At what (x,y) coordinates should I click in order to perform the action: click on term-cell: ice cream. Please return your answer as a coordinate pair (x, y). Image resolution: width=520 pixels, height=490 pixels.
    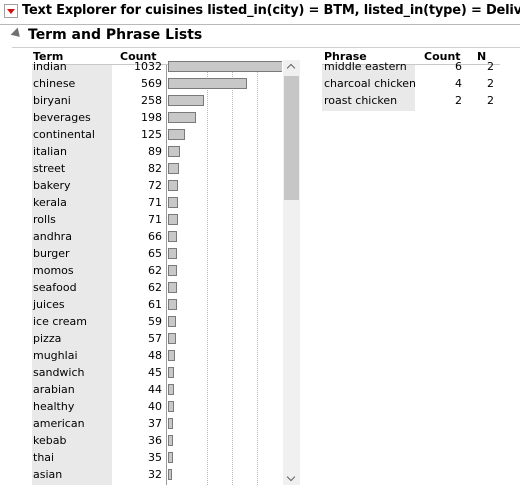
    Looking at the image, I should click on (60, 321).